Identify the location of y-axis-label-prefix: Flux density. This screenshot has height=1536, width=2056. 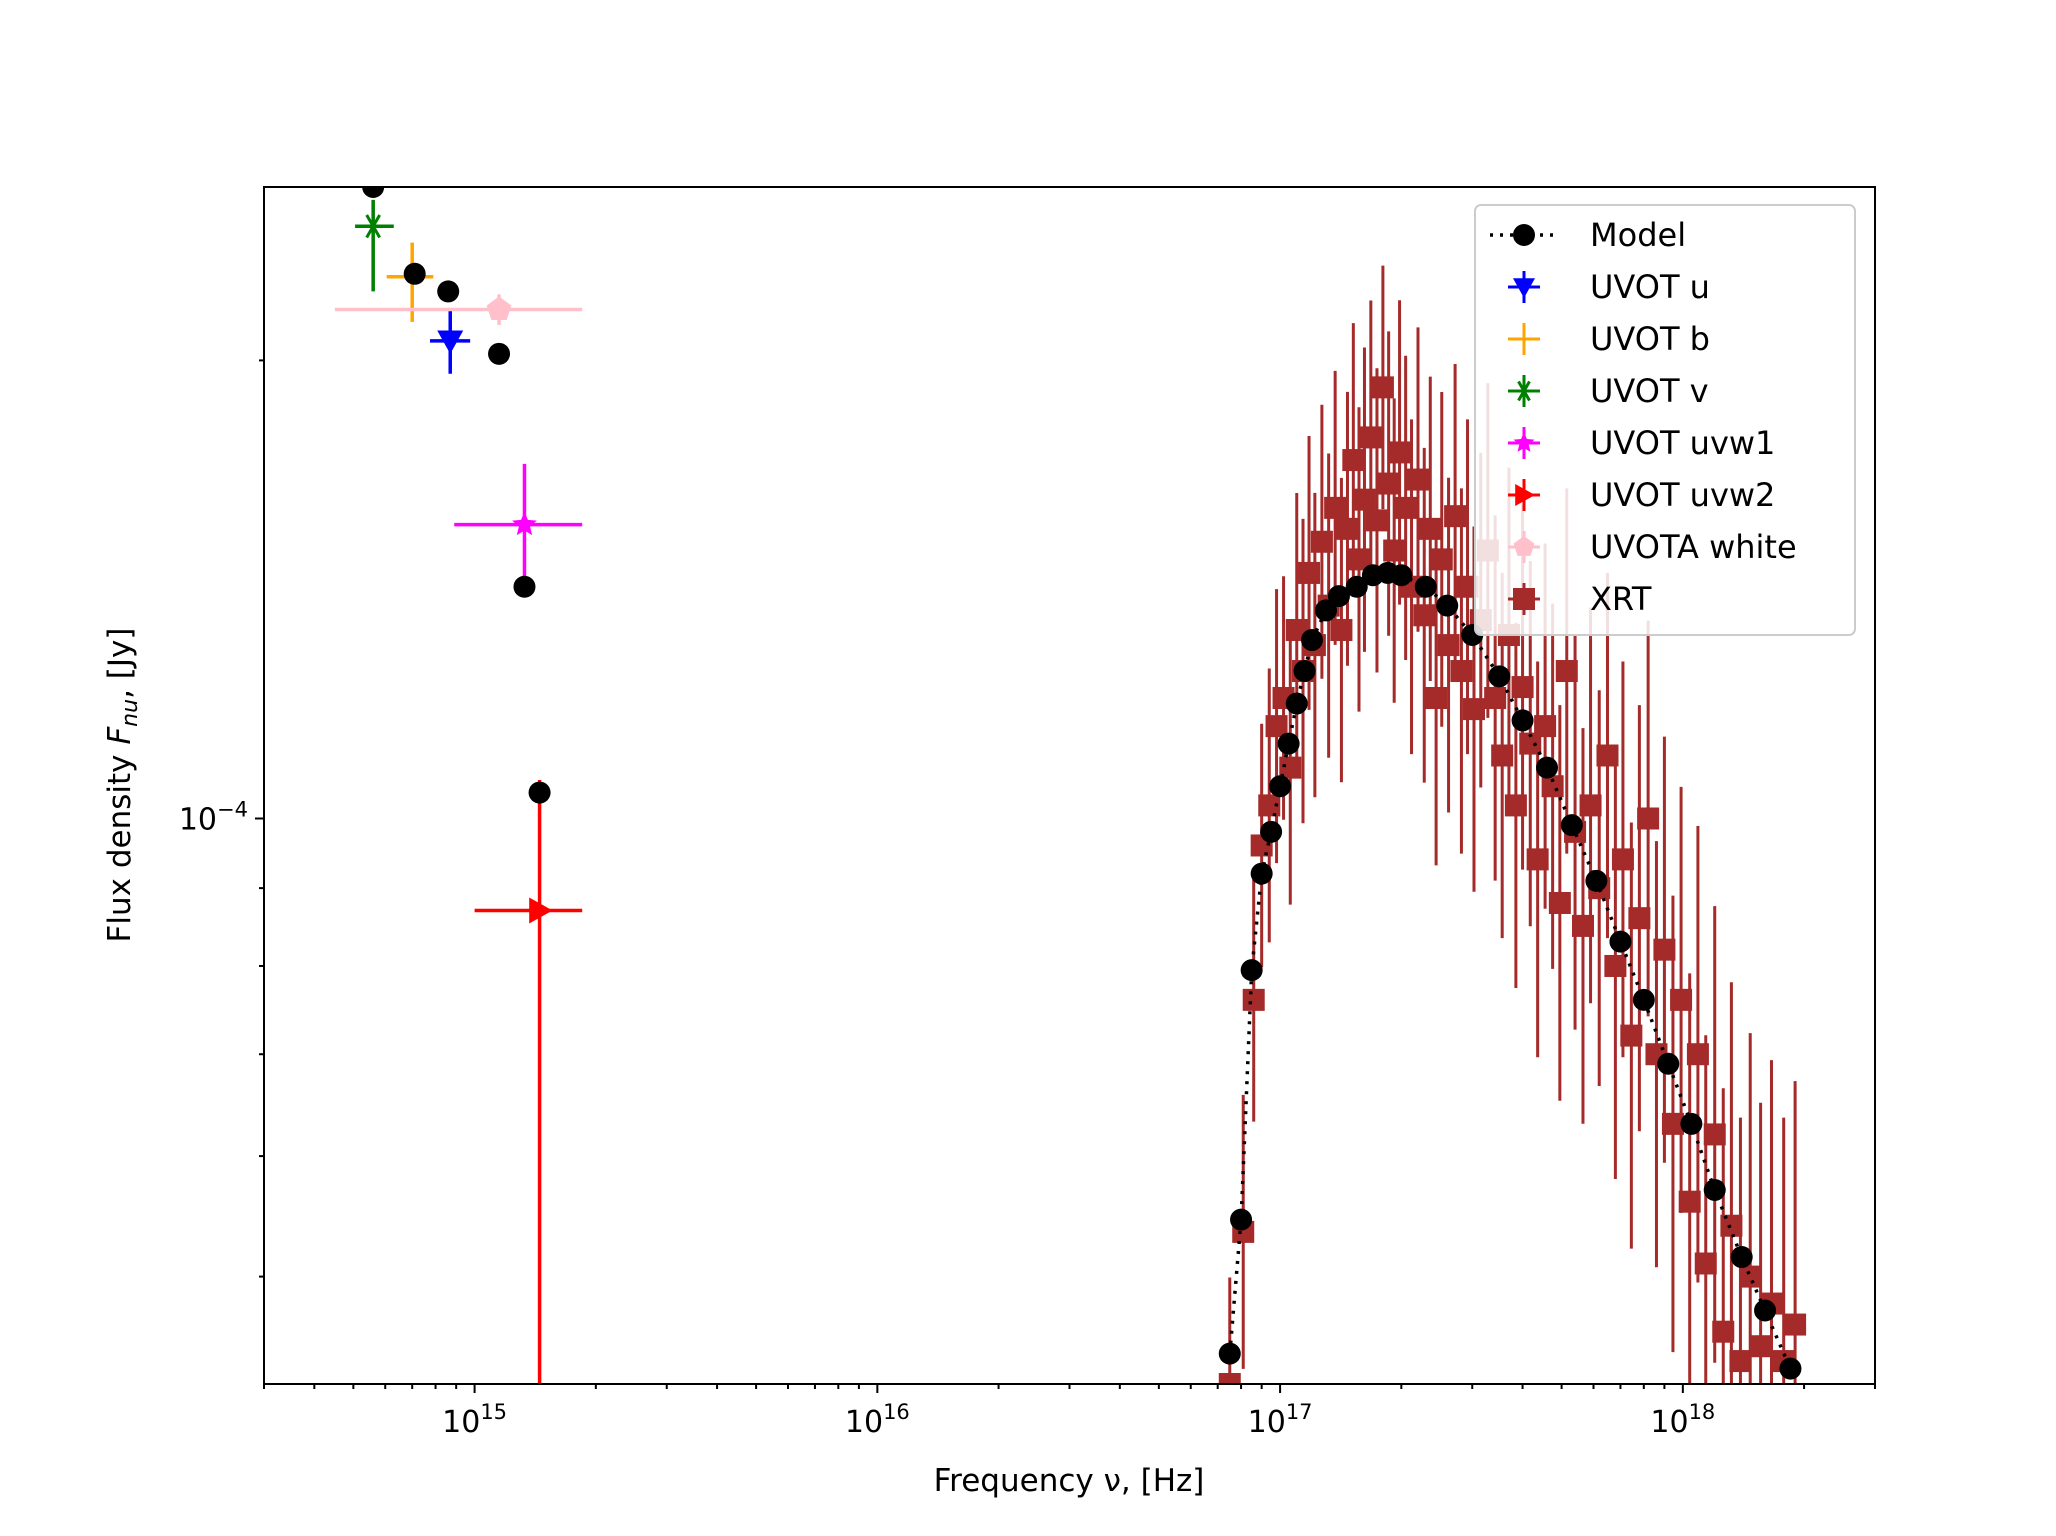
(120, 844).